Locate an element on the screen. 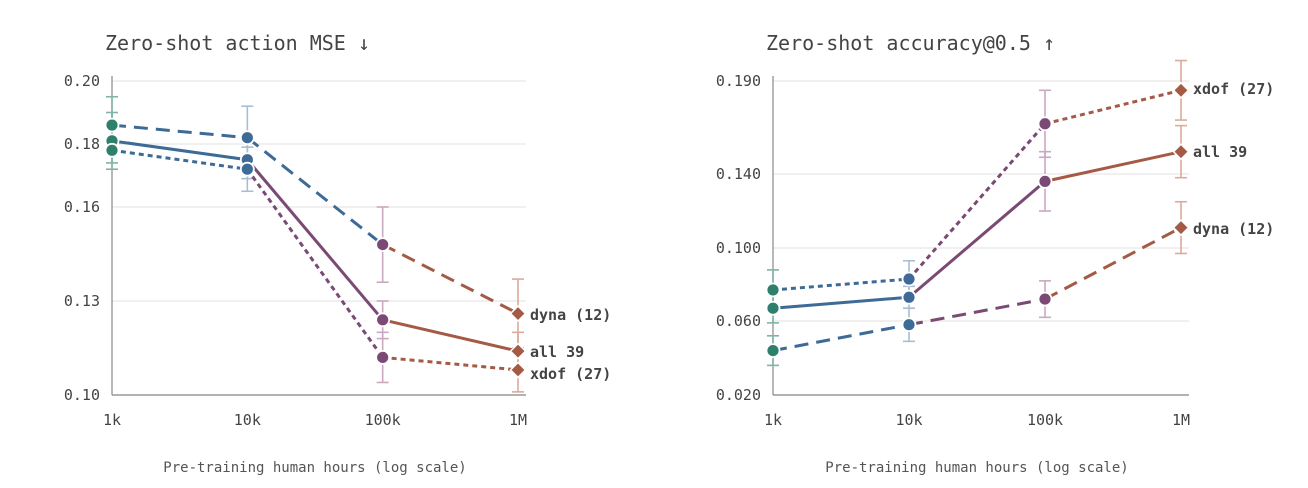 The height and width of the screenshot is (488, 1308). y-tick-label: 0.20 is located at coordinates (82, 81).